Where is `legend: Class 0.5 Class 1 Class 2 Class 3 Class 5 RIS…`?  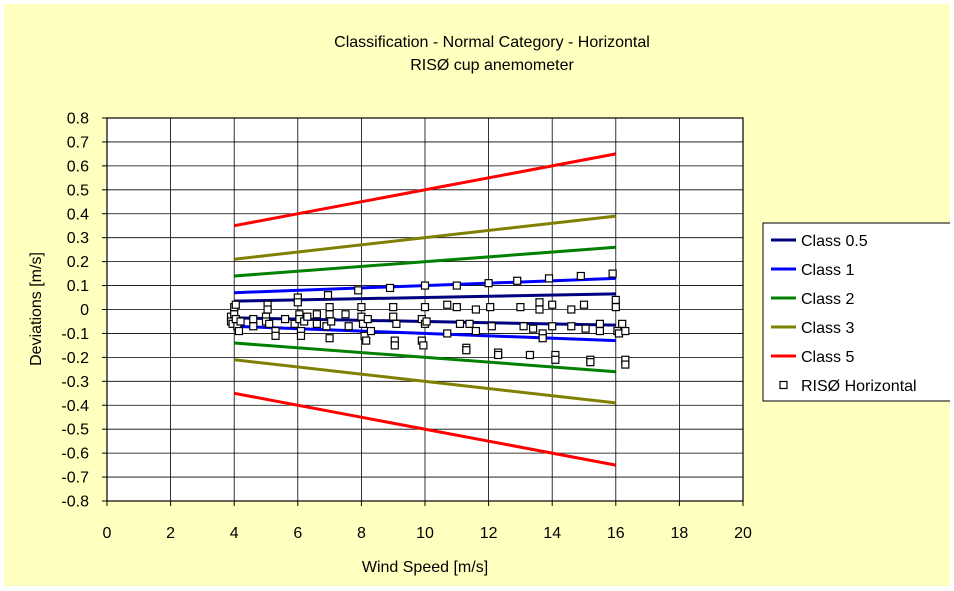 legend: Class 0.5 Class 1 Class 2 Class 3 Class 5 RIS… is located at coordinates (858, 312).